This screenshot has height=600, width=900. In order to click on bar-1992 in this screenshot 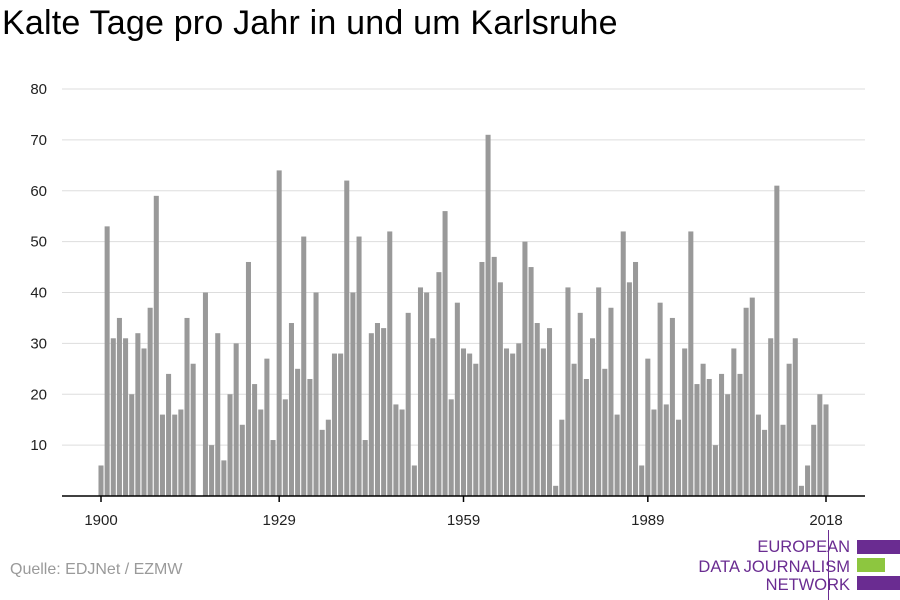, I will do `click(666, 450)`.